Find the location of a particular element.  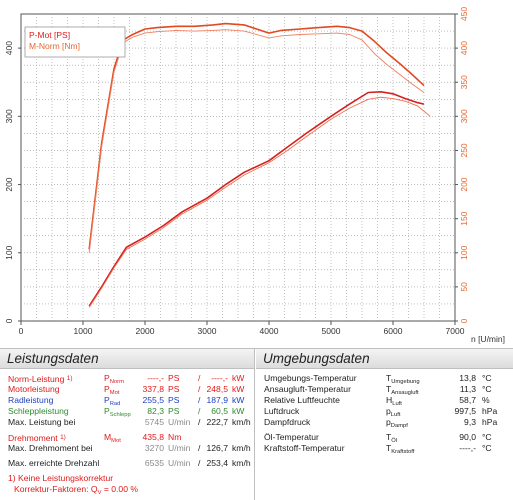

max-drehzahl-speed-unit: km/h is located at coordinates (241, 463).